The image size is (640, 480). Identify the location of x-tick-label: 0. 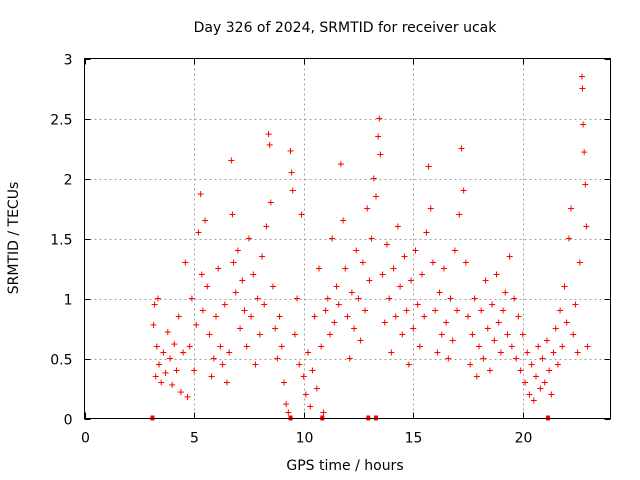
(85, 439).